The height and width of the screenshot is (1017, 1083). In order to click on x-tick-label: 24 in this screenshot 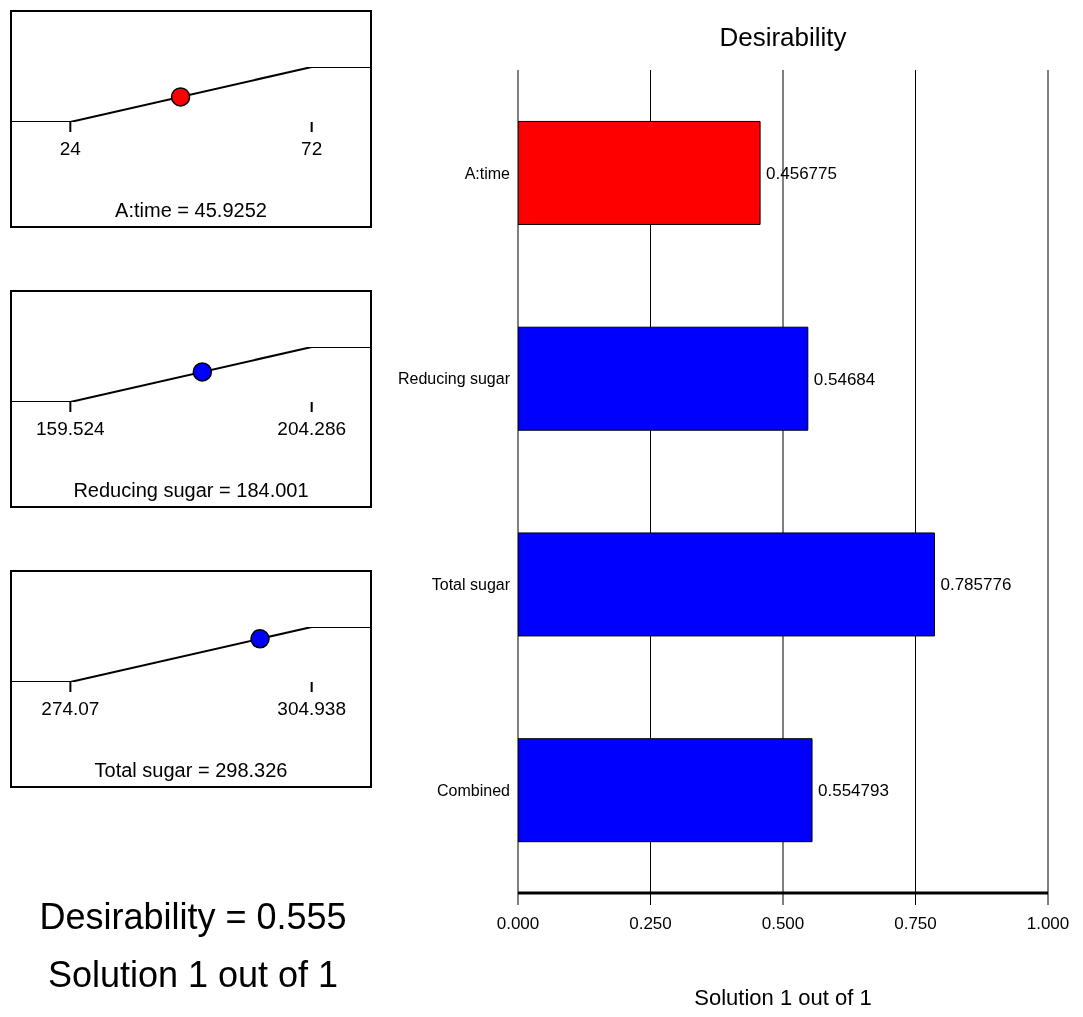, I will do `click(70, 149)`.